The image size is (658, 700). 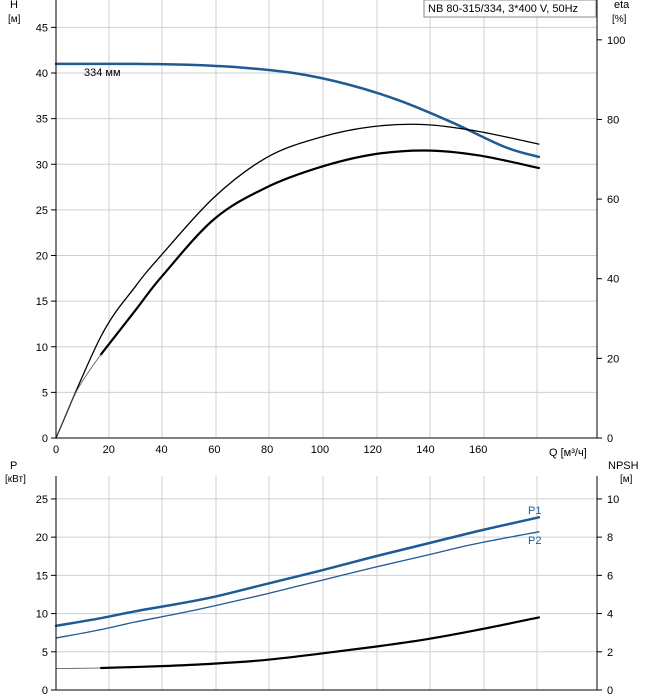 What do you see at coordinates (45, 653) in the screenshot?
I see `bottom-left-tick-label-5: 5` at bounding box center [45, 653].